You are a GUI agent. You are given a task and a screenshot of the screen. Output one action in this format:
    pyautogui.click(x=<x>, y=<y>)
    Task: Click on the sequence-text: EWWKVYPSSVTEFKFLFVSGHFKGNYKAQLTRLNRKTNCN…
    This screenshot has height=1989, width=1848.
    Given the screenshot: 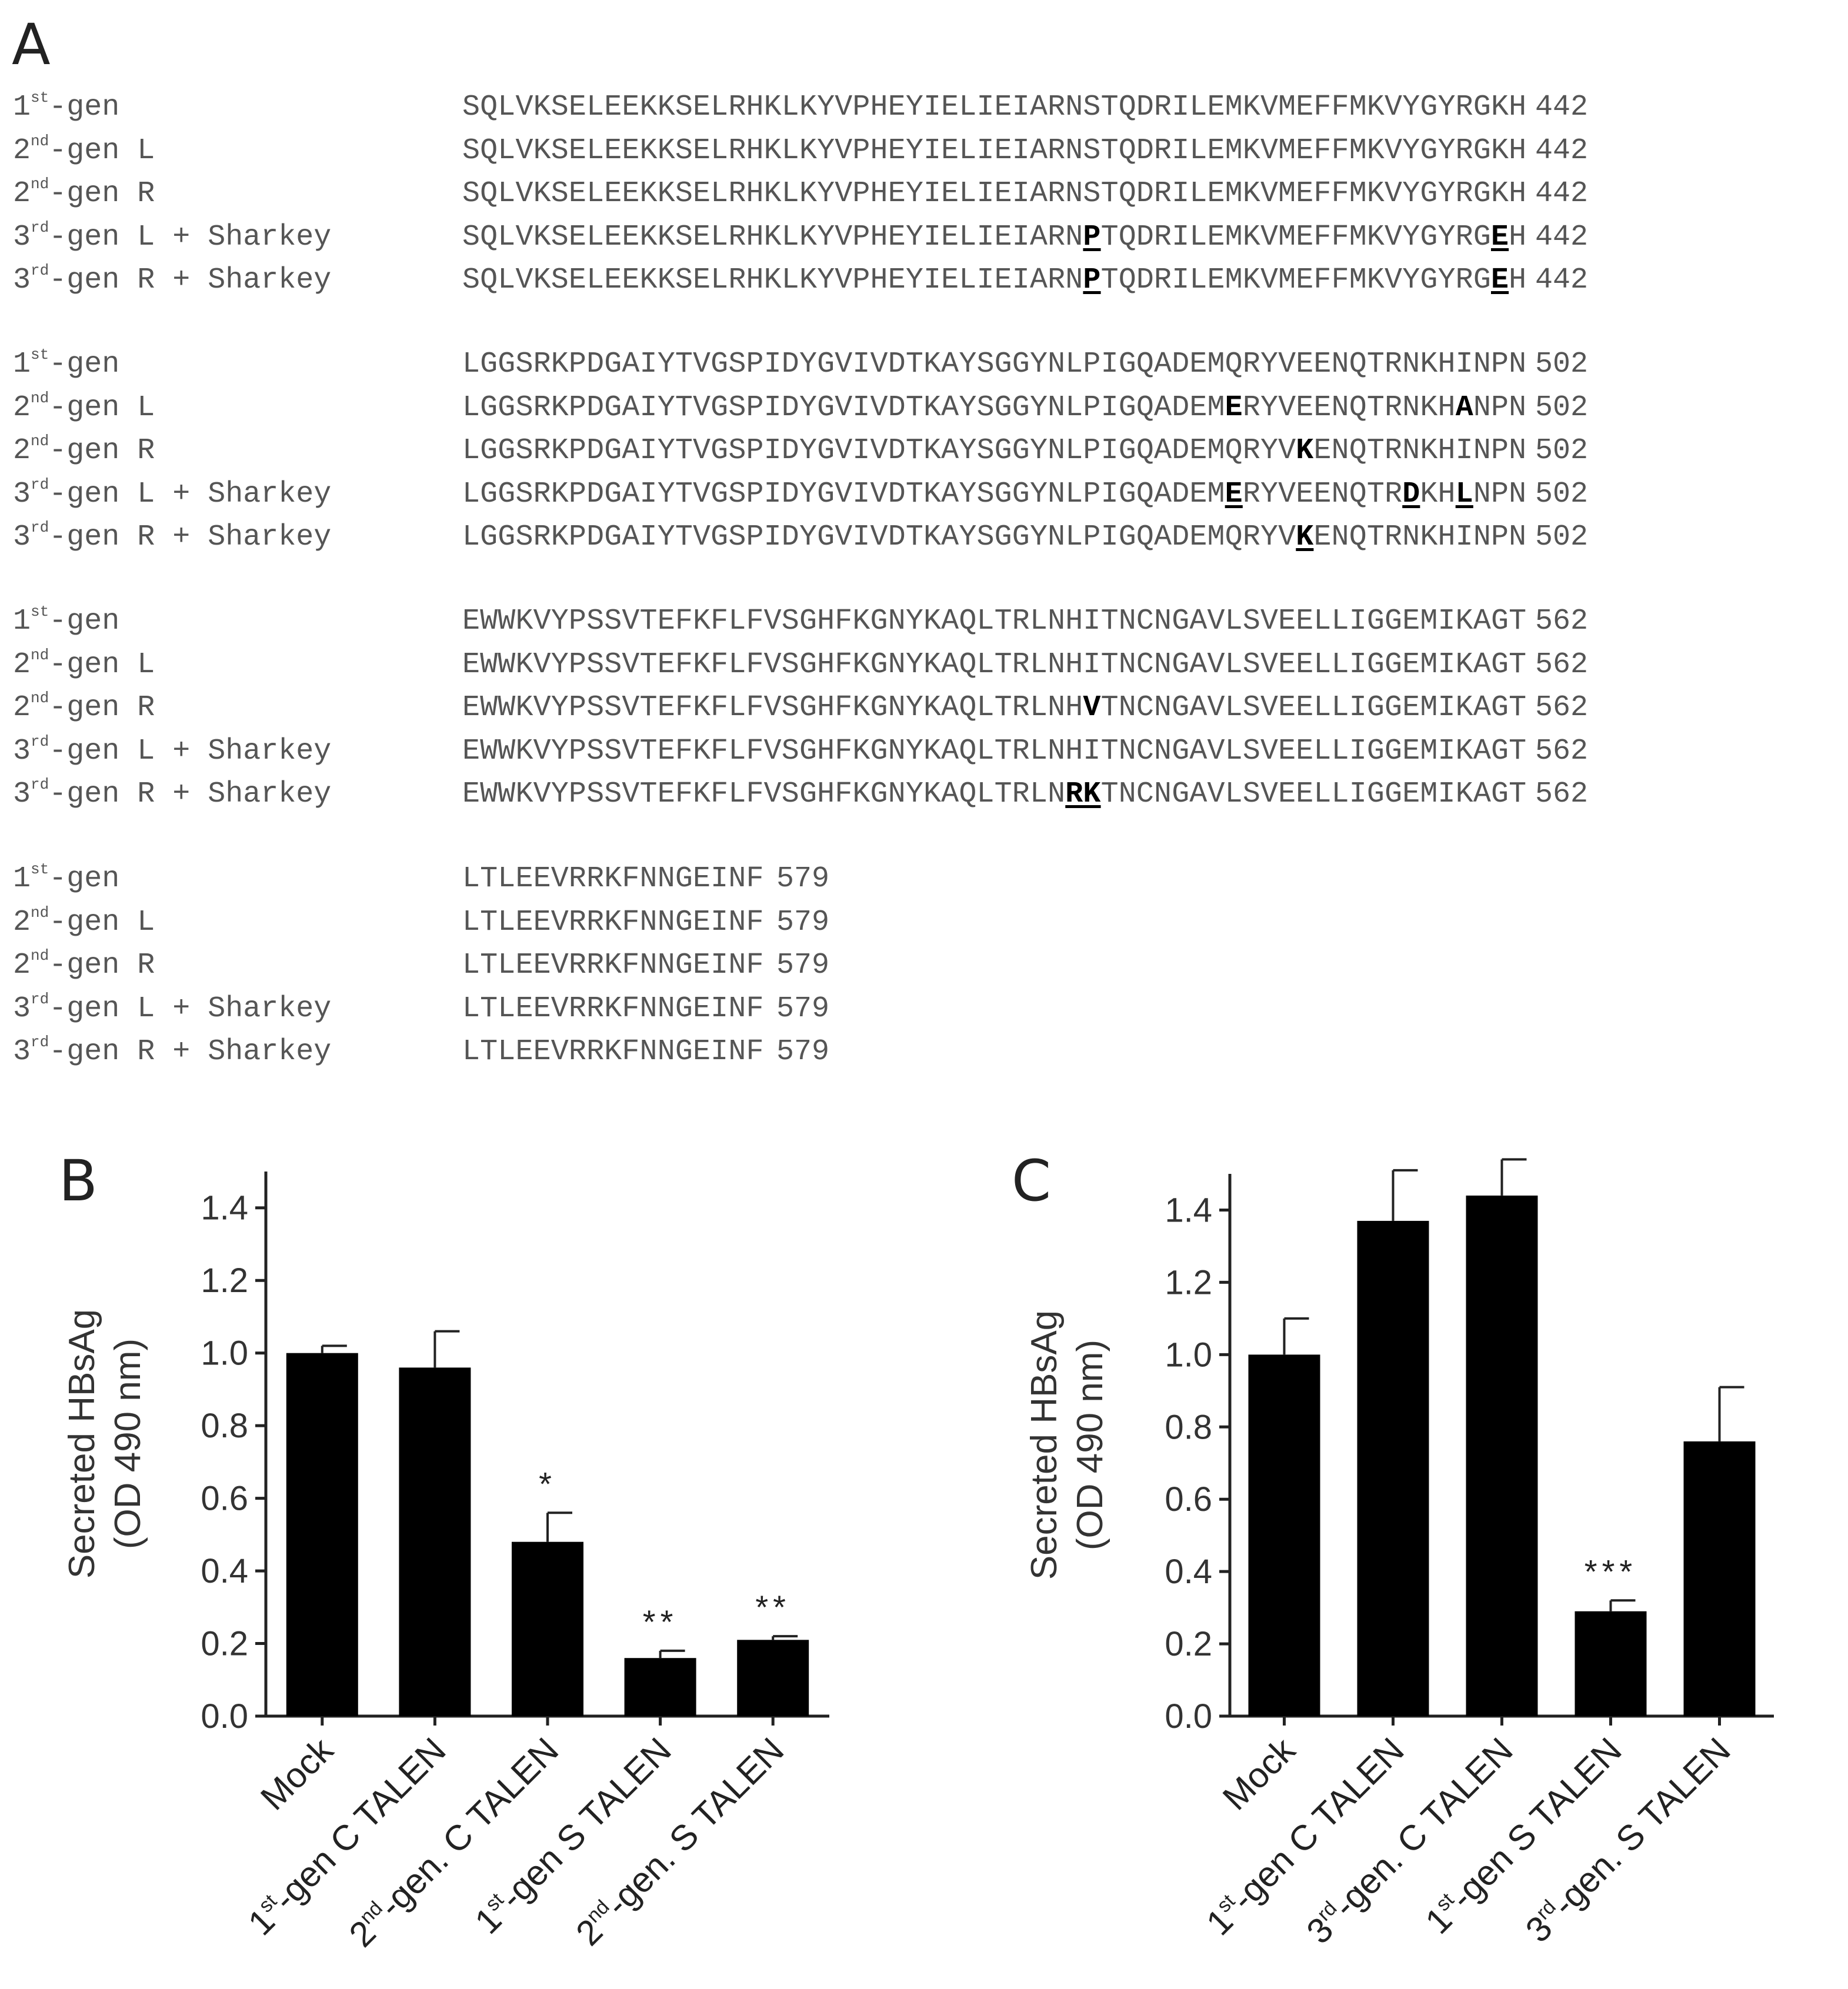 What is the action you would take?
    pyautogui.click(x=994, y=794)
    